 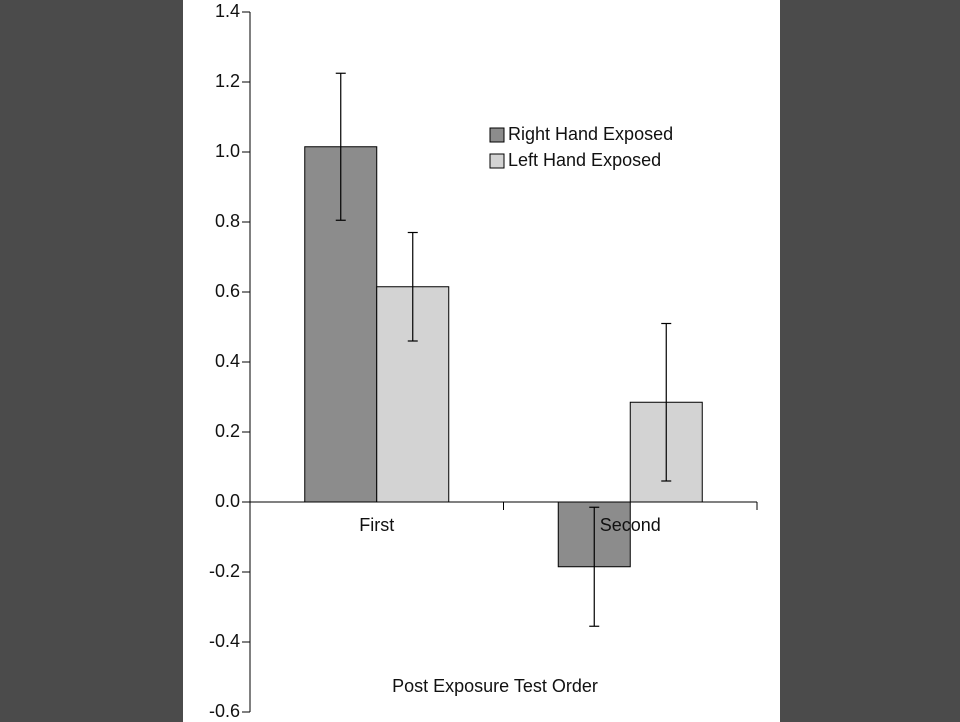 I want to click on legend-label: Right Hand Exposed, so click(x=590, y=134).